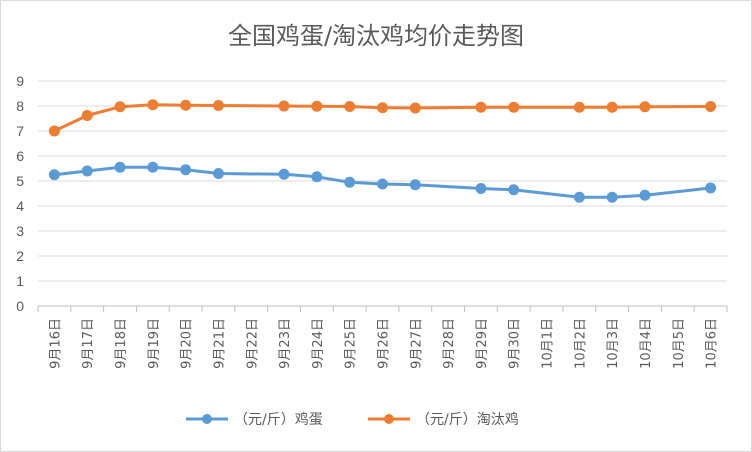 This screenshot has width=752, height=452. Describe the element at coordinates (20, 81) in the screenshot. I see `y-tick-label: 9` at that location.